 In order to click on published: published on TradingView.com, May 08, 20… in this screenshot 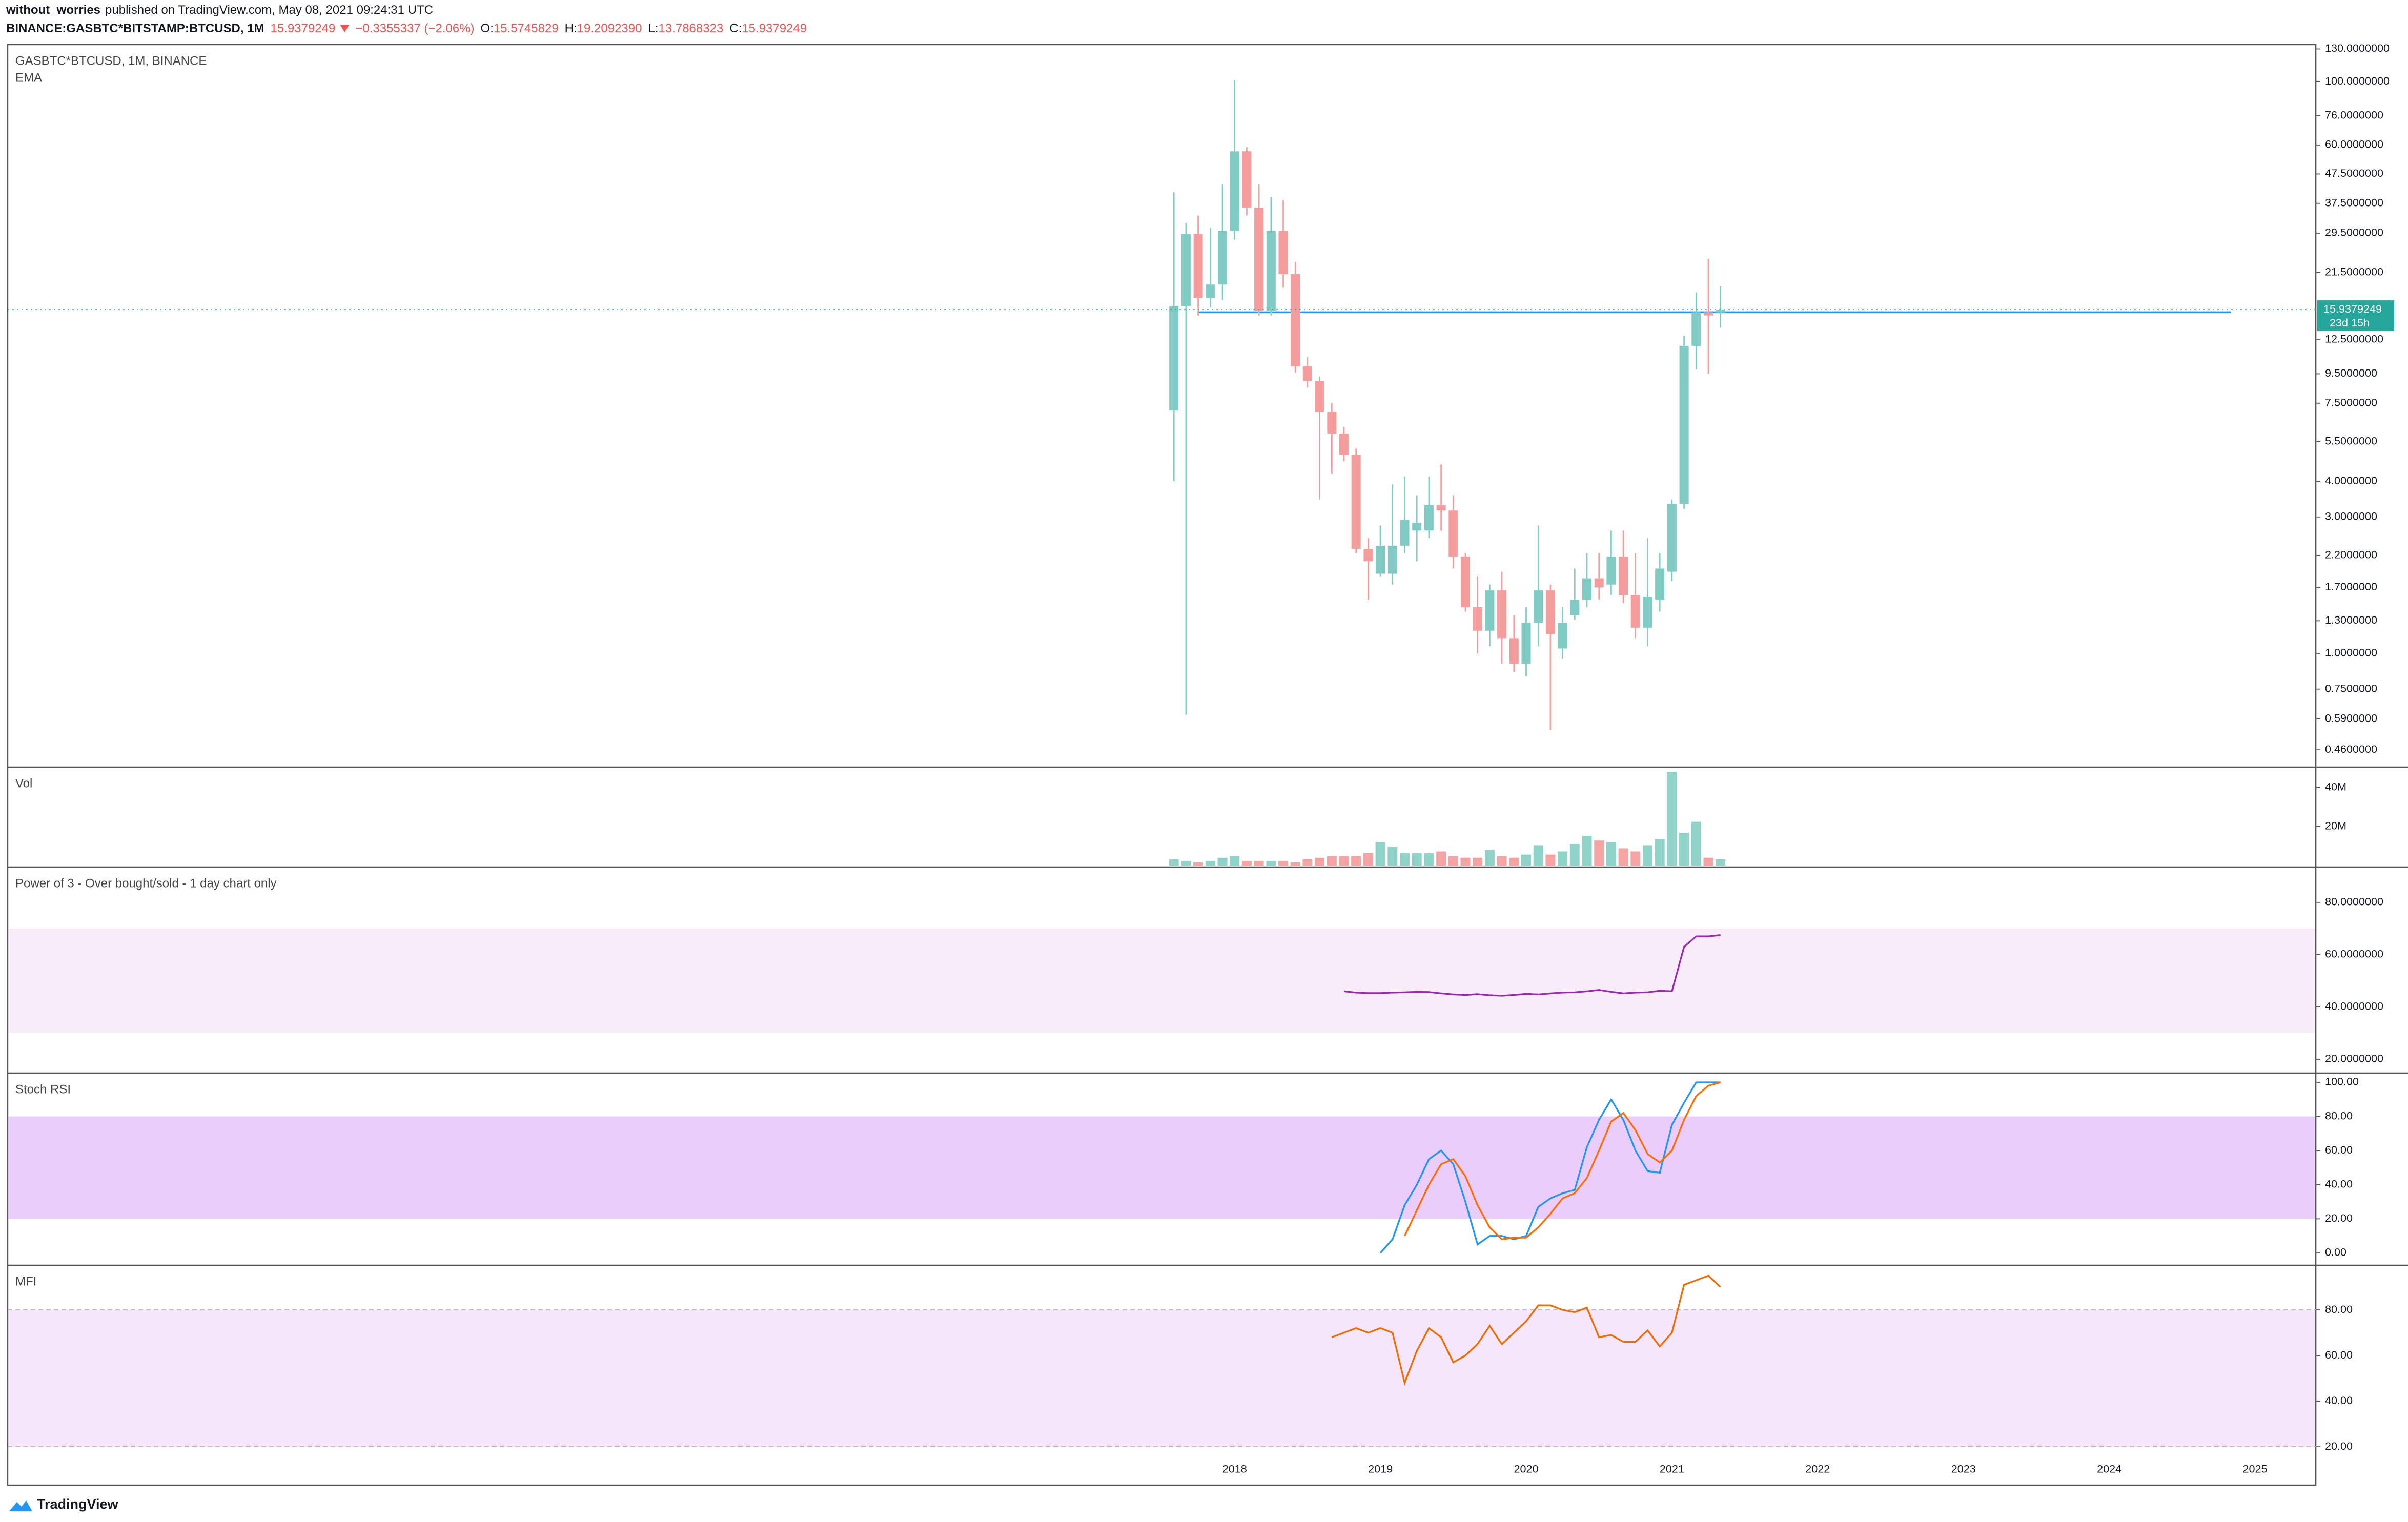, I will do `click(269, 10)`.